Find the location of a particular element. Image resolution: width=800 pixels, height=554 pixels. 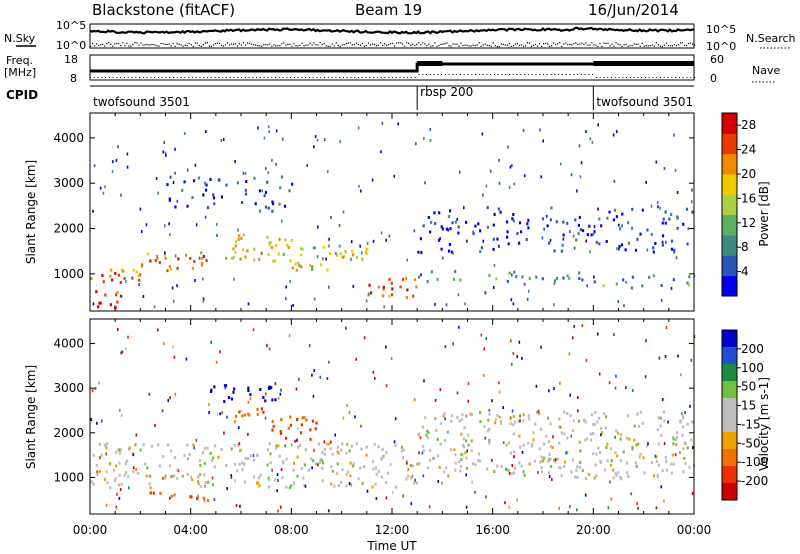

x-tick-label: 12:00 is located at coordinates (392, 530).